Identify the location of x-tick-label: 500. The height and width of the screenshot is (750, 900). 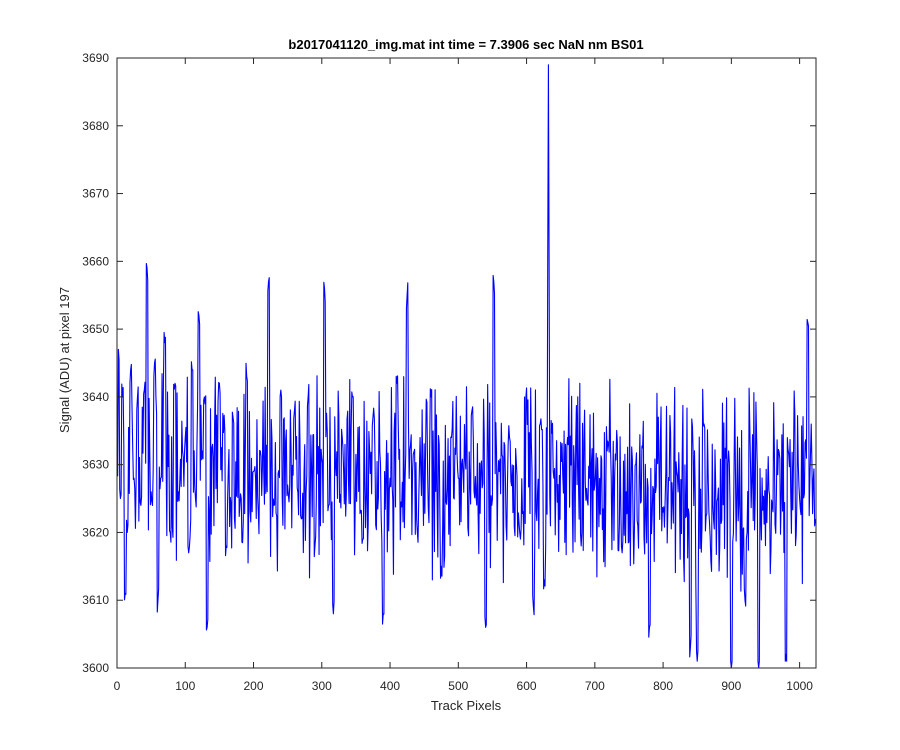
(458, 686).